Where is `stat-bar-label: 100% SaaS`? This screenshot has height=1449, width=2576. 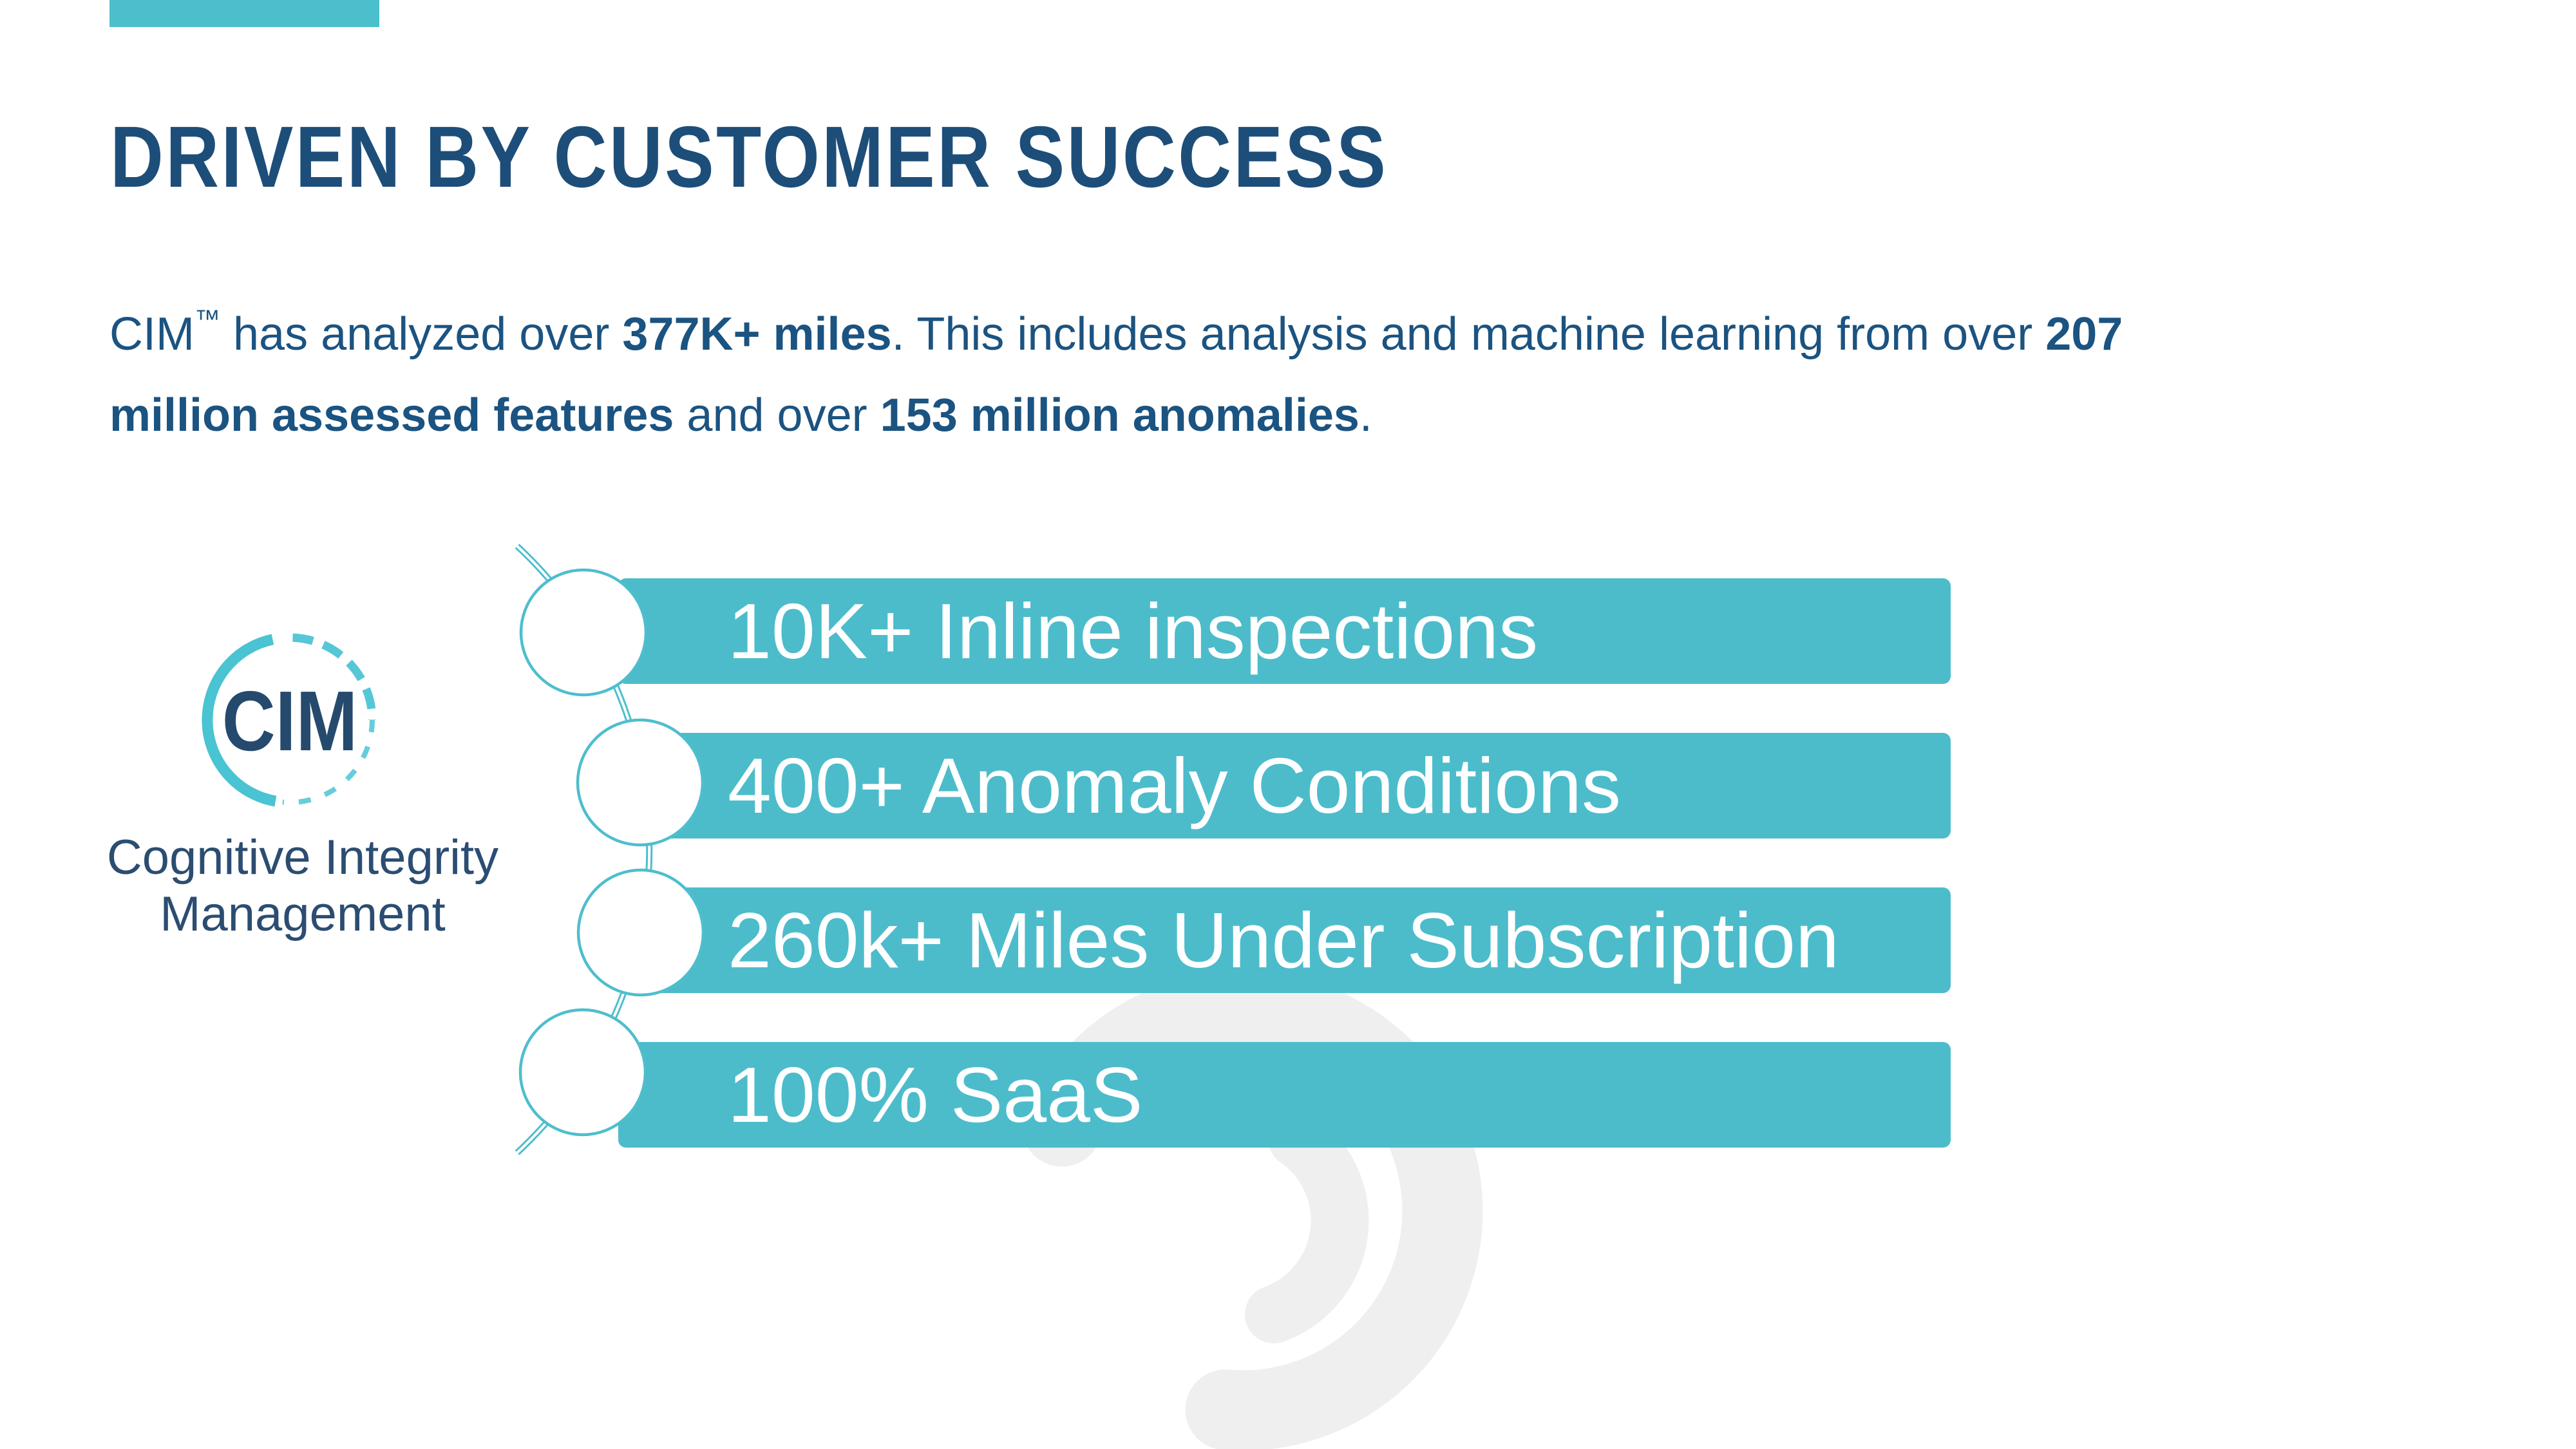 stat-bar-label: 100% SaaS is located at coordinates (936, 1095).